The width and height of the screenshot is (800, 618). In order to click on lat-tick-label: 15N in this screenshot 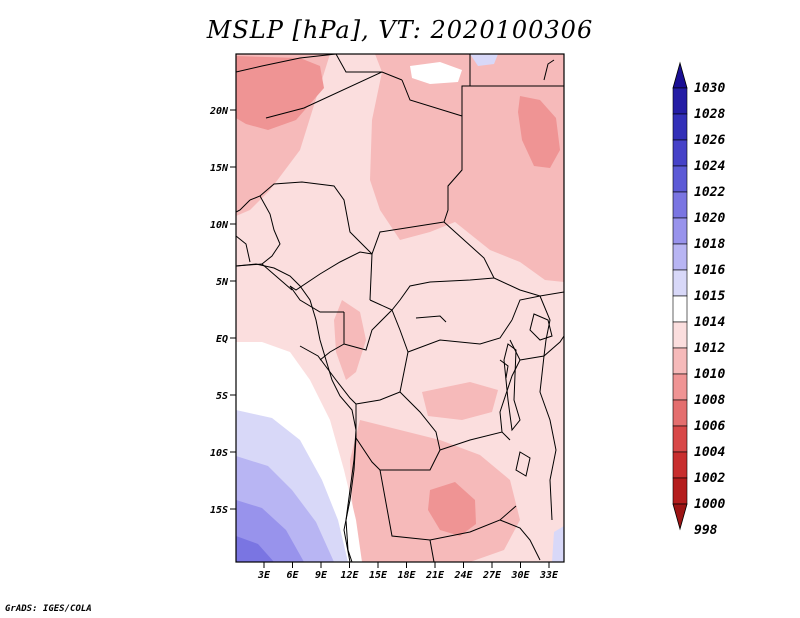, I will do `click(219, 168)`.